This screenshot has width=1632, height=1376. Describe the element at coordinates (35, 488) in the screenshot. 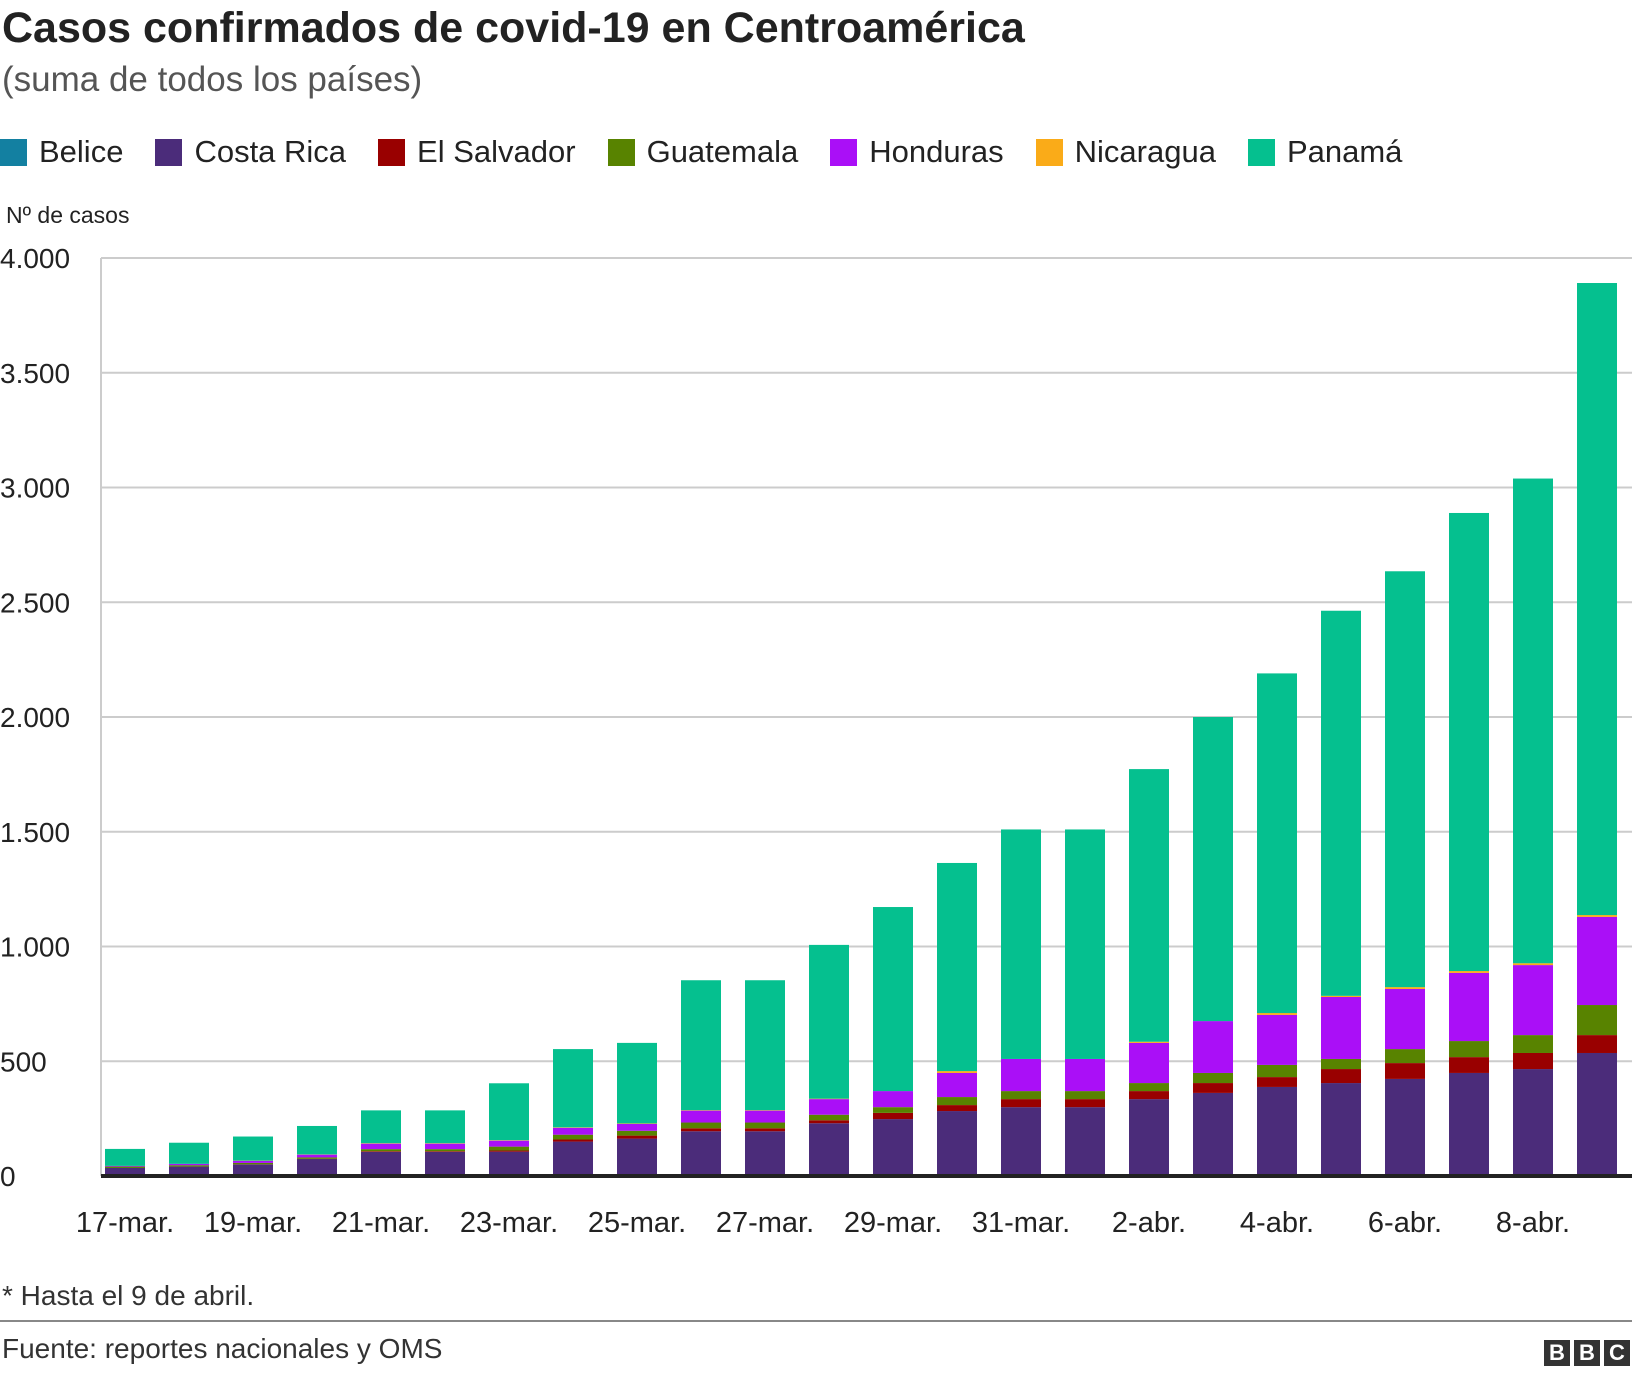

I see `y-tick-label: 3.000` at that location.